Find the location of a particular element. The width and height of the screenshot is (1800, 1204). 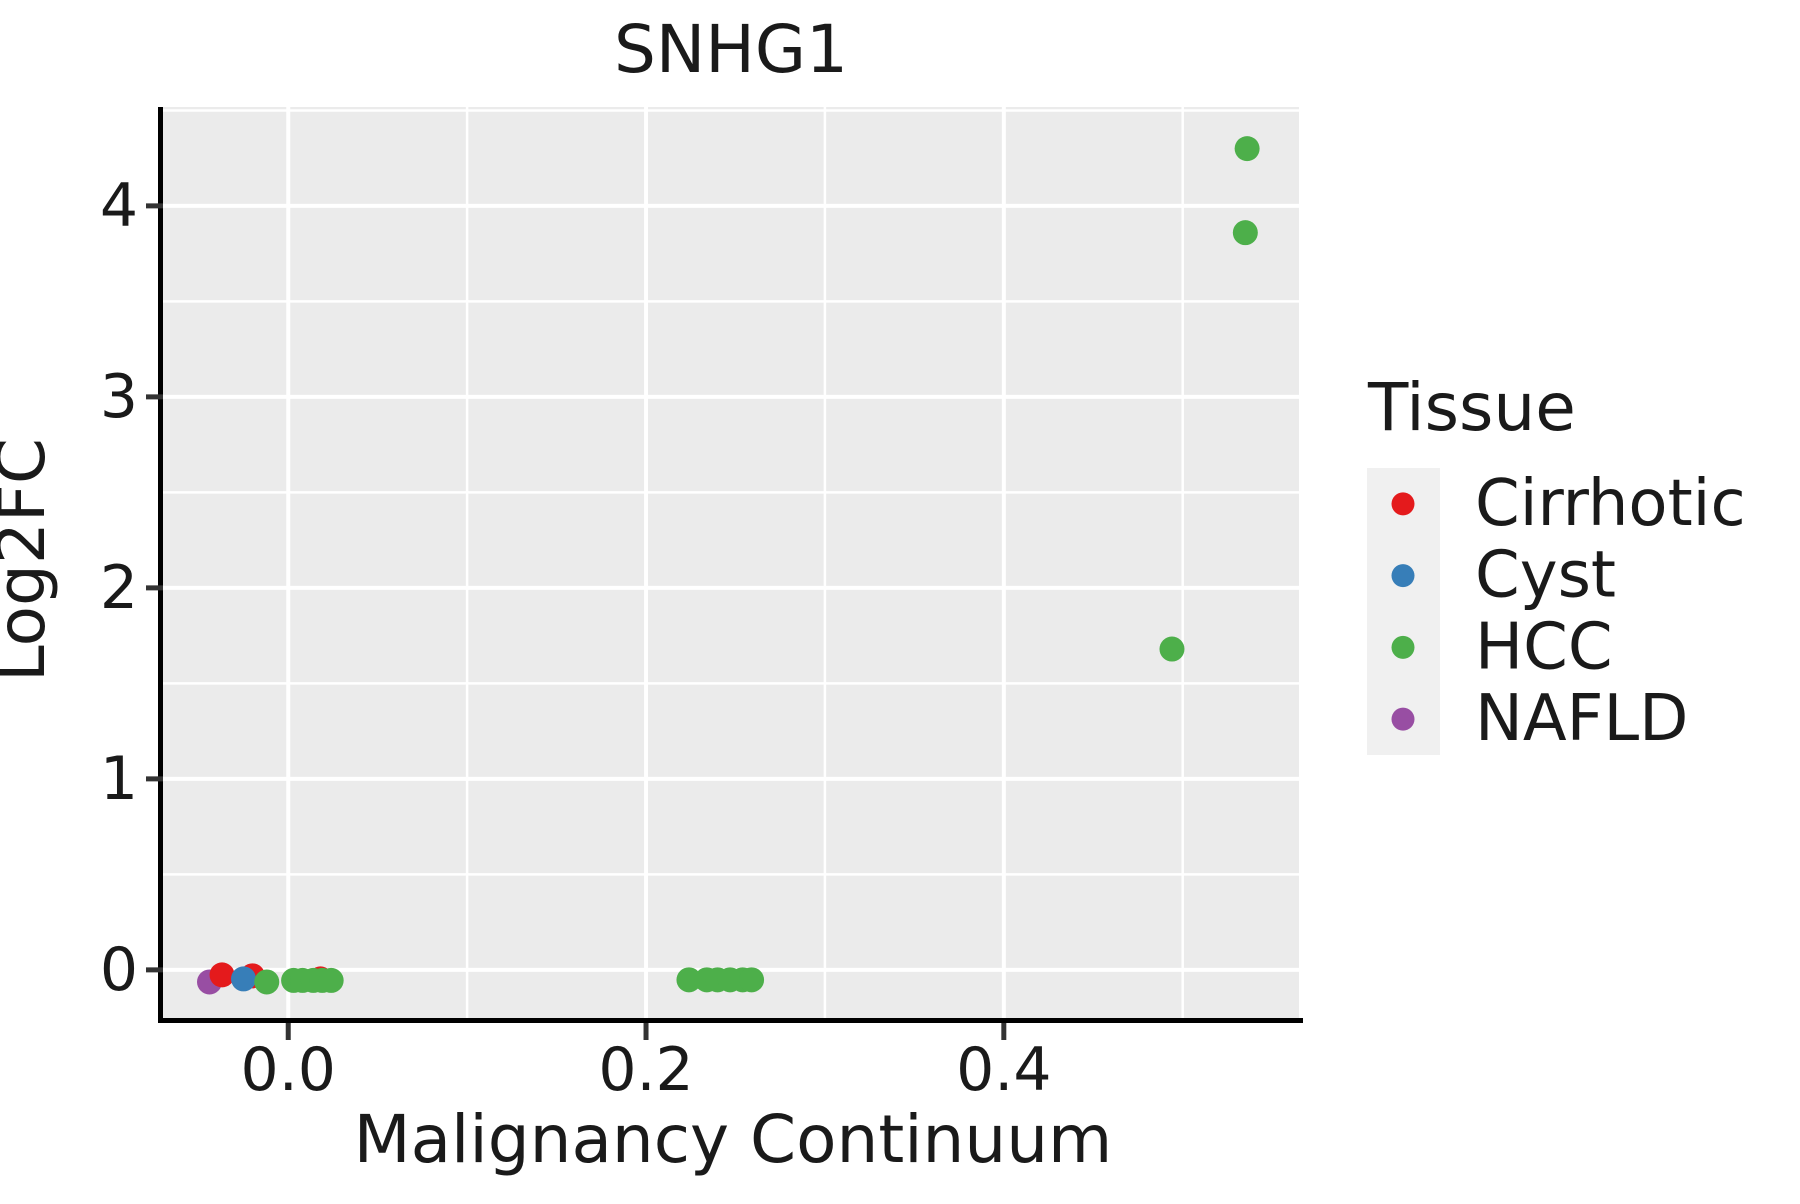

y-tick-label: 2 is located at coordinates (119, 588).